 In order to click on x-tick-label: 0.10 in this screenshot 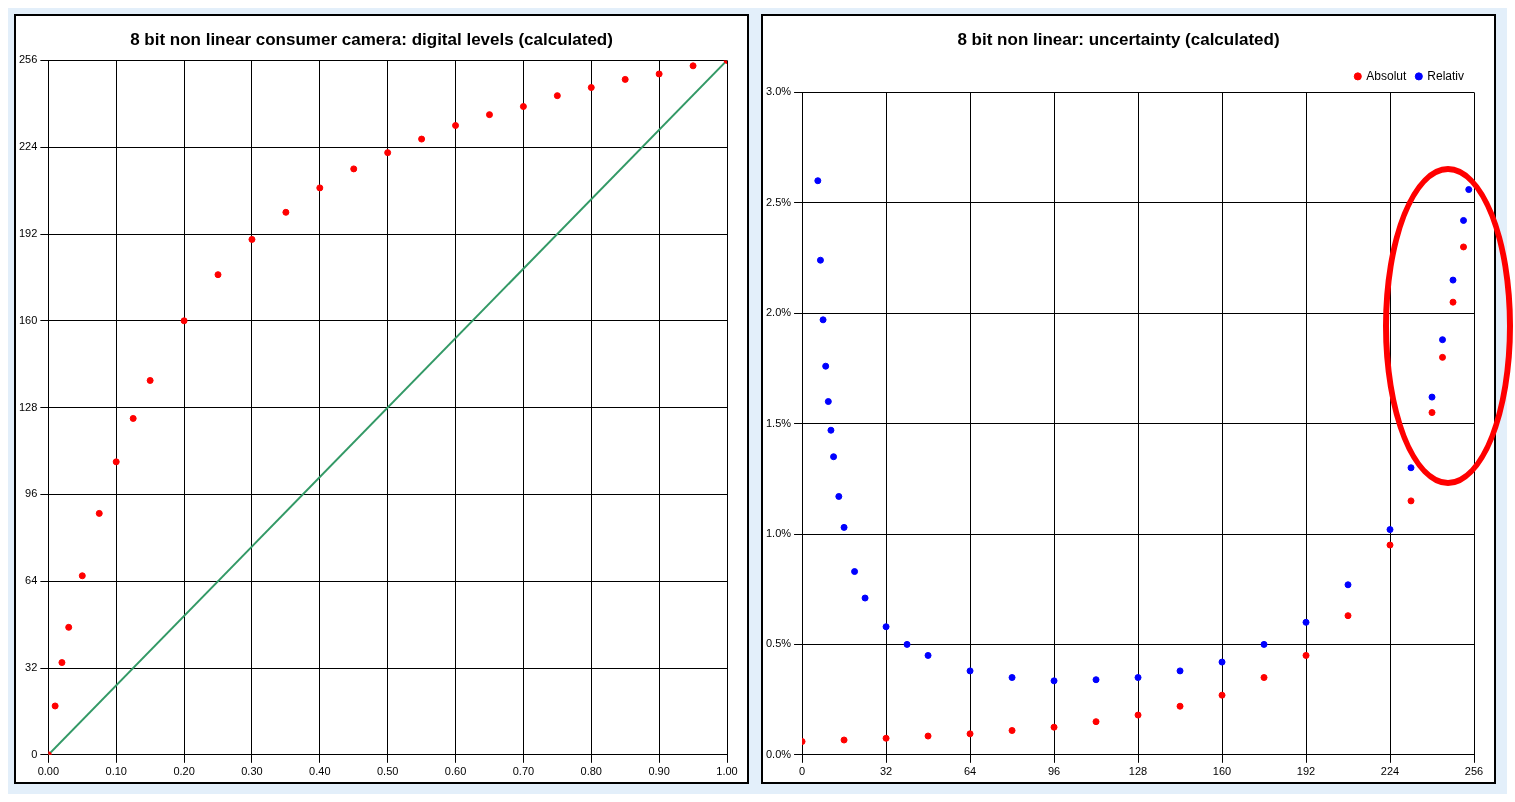, I will do `click(116, 771)`.